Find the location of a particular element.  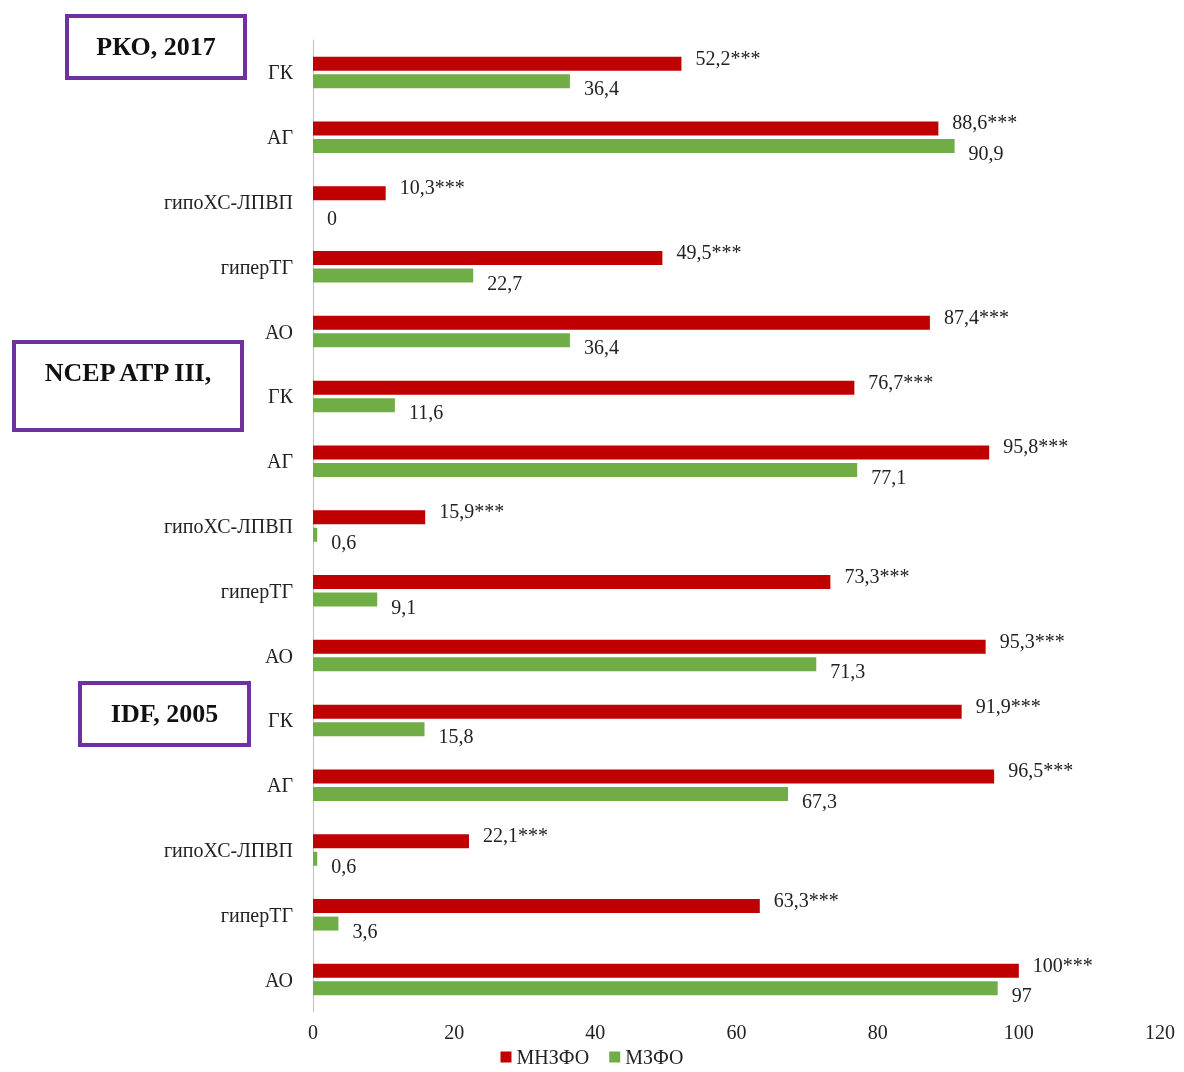

text: IDF, 2005 is located at coordinates (164, 713).